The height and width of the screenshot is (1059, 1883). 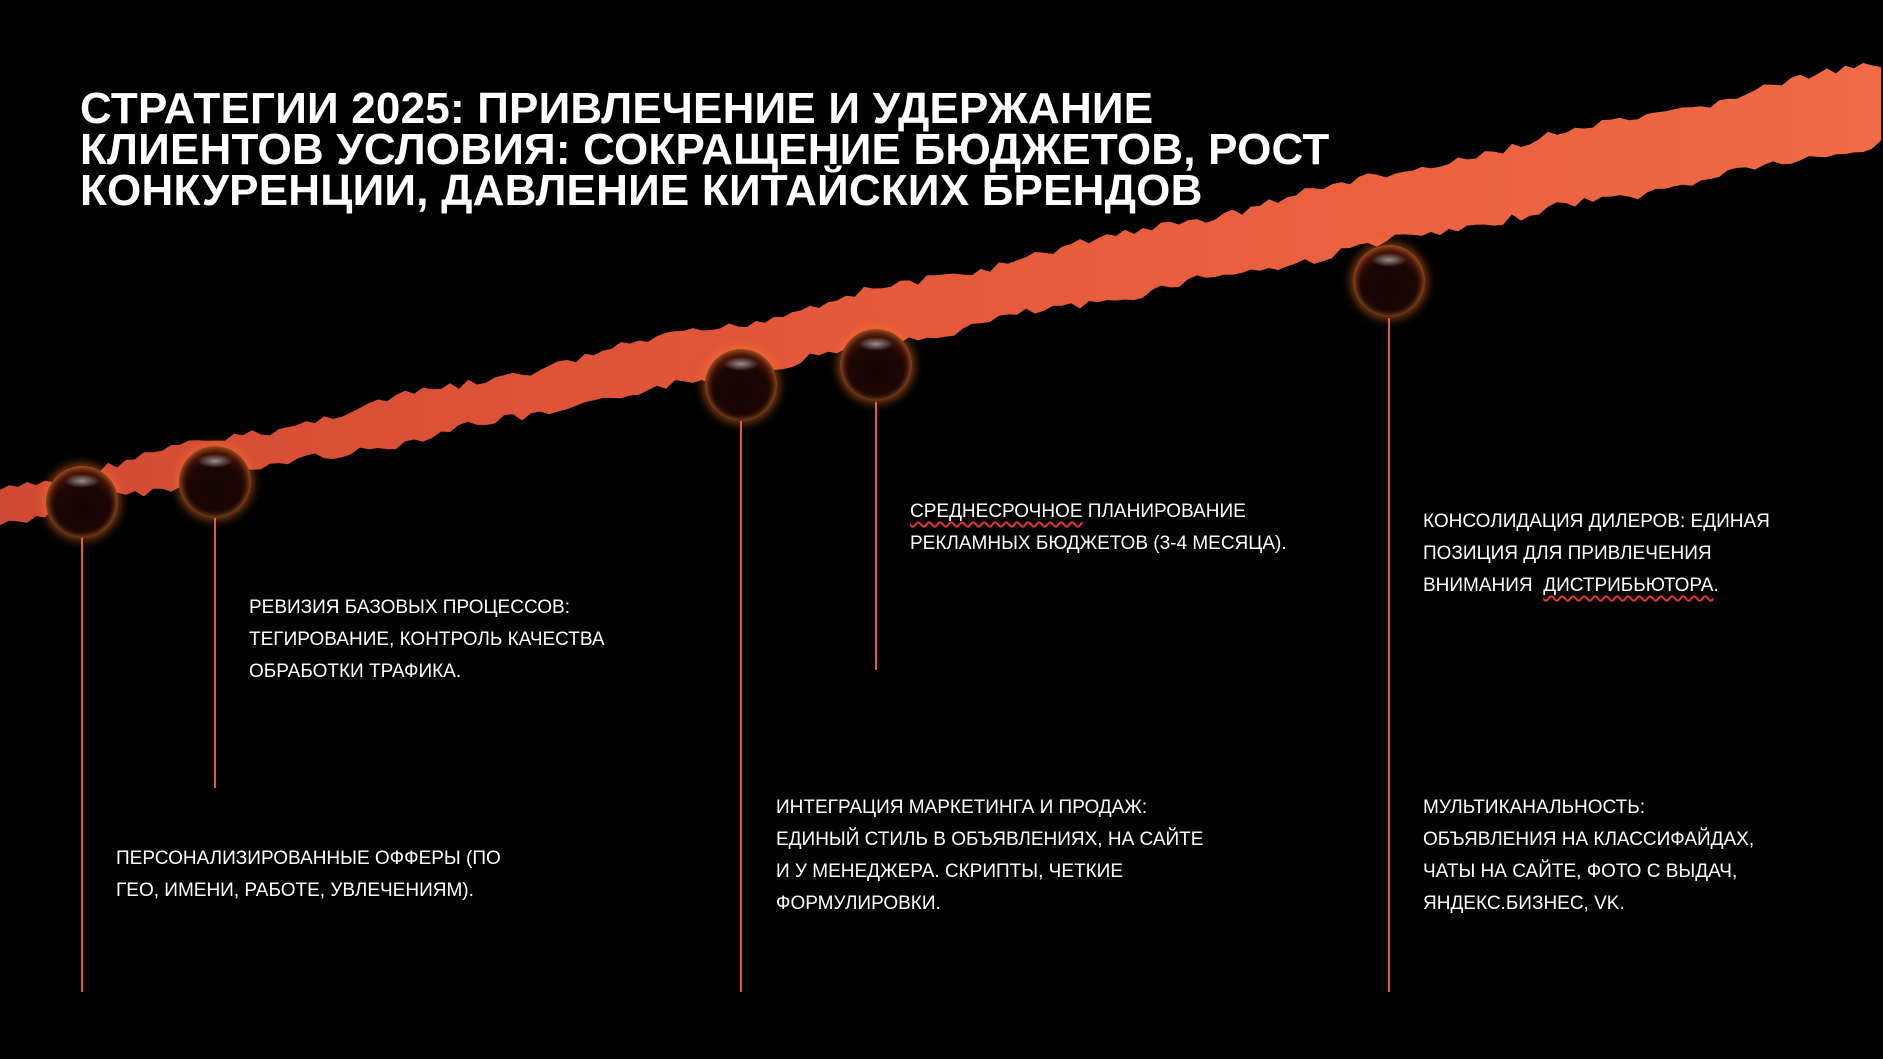 What do you see at coordinates (1589, 839) in the screenshot?
I see `point-6-line-2: ОБЪЯВЛЕНИЯ НА КЛАССИФАЙДАХ,` at bounding box center [1589, 839].